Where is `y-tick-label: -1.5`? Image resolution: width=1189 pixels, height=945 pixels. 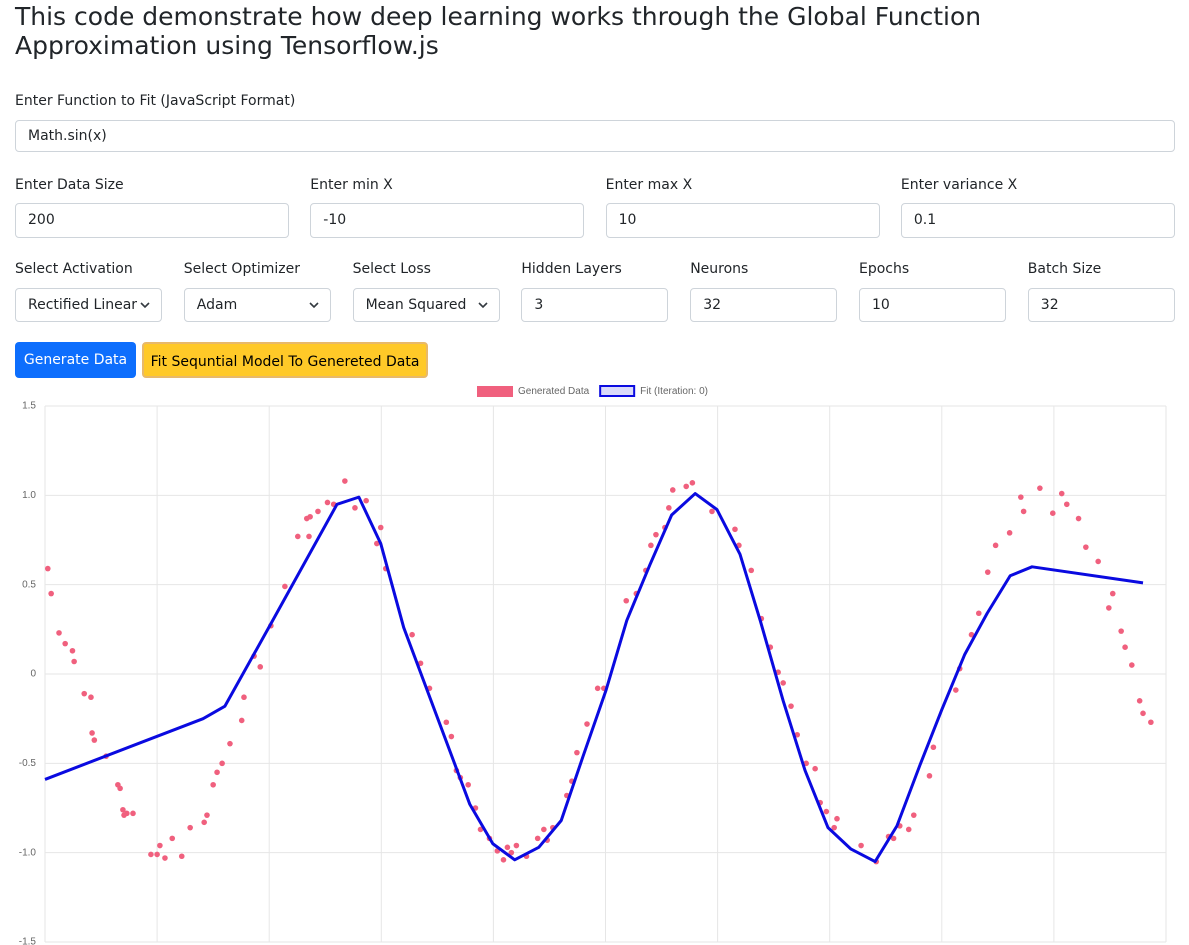
y-tick-label: -1.5 is located at coordinates (28, 941).